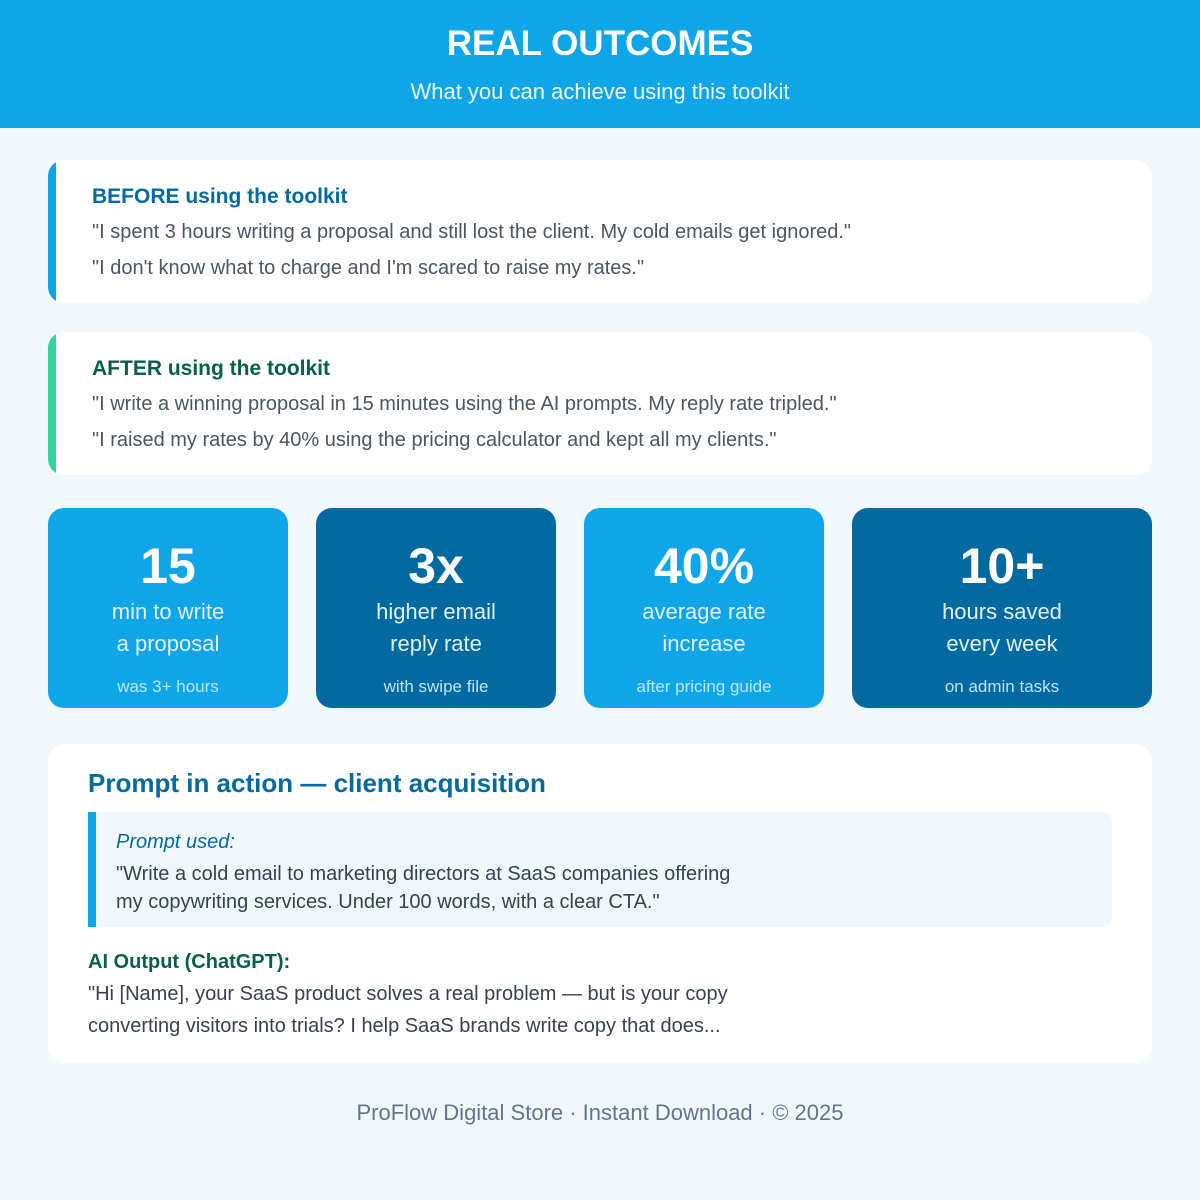  What do you see at coordinates (220, 196) in the screenshot?
I see `before-heading: BEFORE using the toolkit` at bounding box center [220, 196].